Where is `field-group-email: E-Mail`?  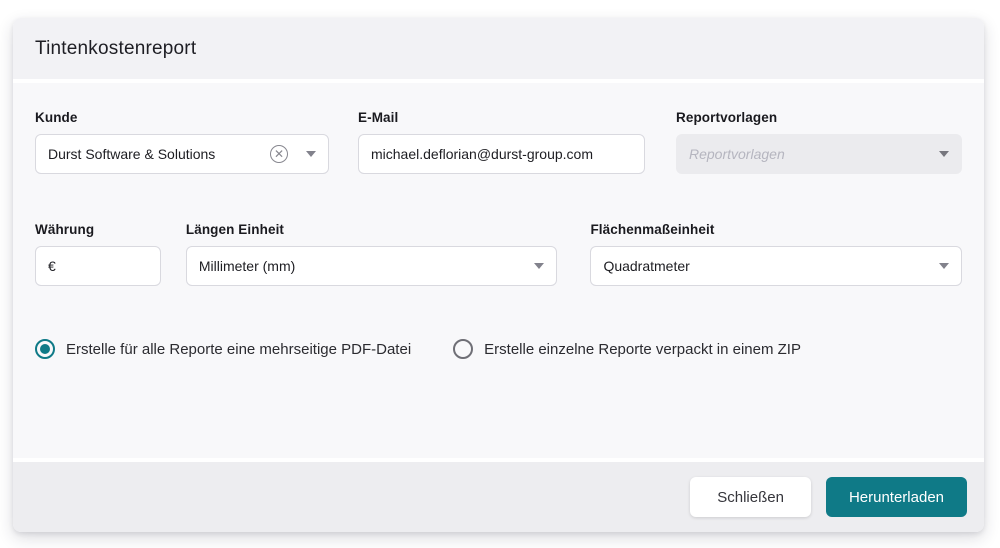 field-group-email: E-Mail is located at coordinates (501, 142).